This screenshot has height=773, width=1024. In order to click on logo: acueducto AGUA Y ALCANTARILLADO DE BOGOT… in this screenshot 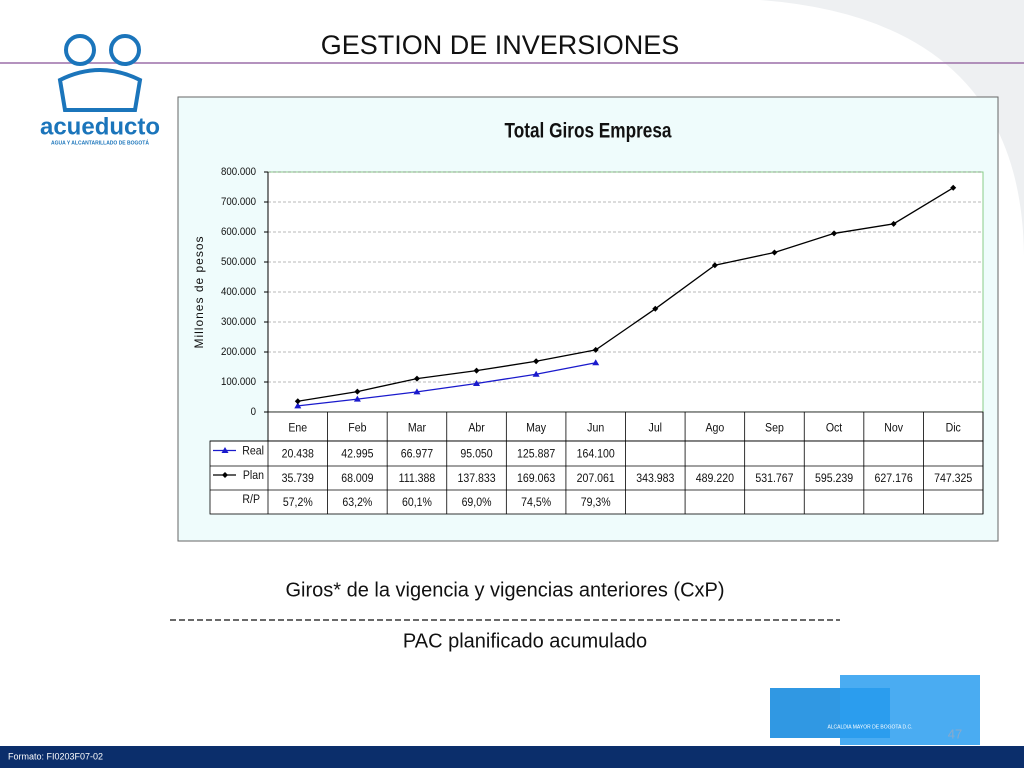, I will do `click(100, 90)`.